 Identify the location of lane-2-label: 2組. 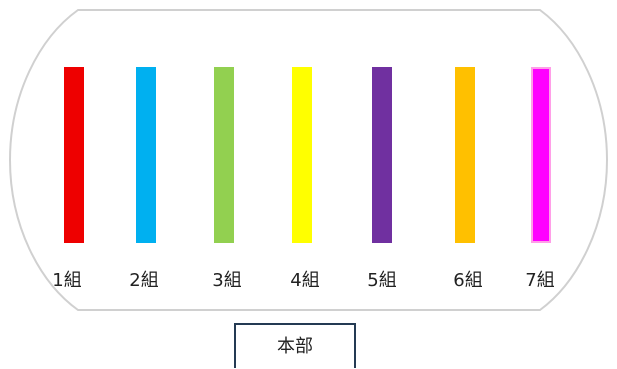
(144, 280).